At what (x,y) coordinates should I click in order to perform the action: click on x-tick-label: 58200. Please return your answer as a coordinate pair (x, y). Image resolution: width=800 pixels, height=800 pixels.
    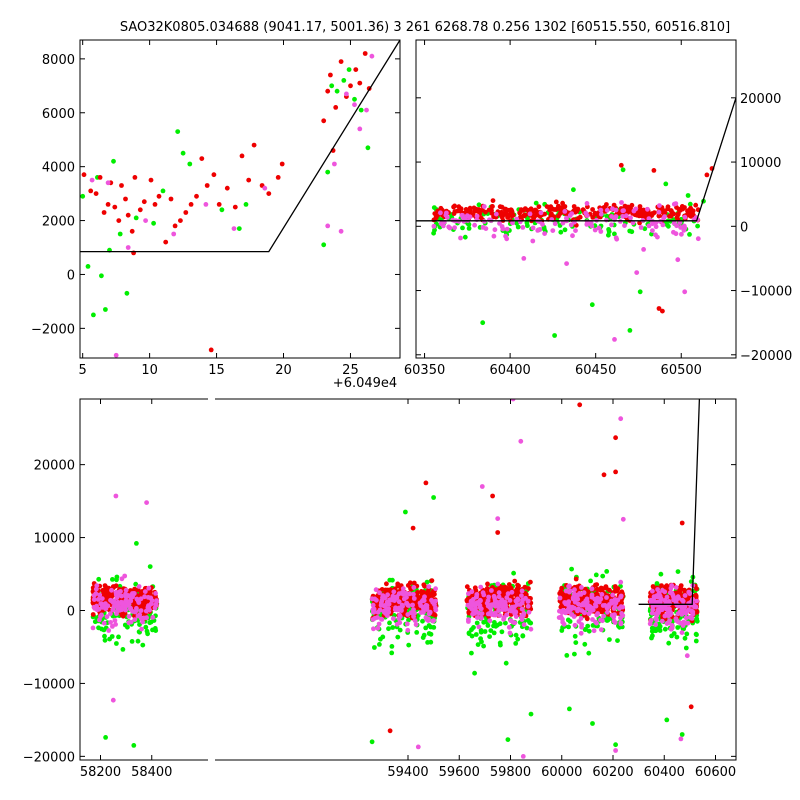
    Looking at the image, I should click on (100, 772).